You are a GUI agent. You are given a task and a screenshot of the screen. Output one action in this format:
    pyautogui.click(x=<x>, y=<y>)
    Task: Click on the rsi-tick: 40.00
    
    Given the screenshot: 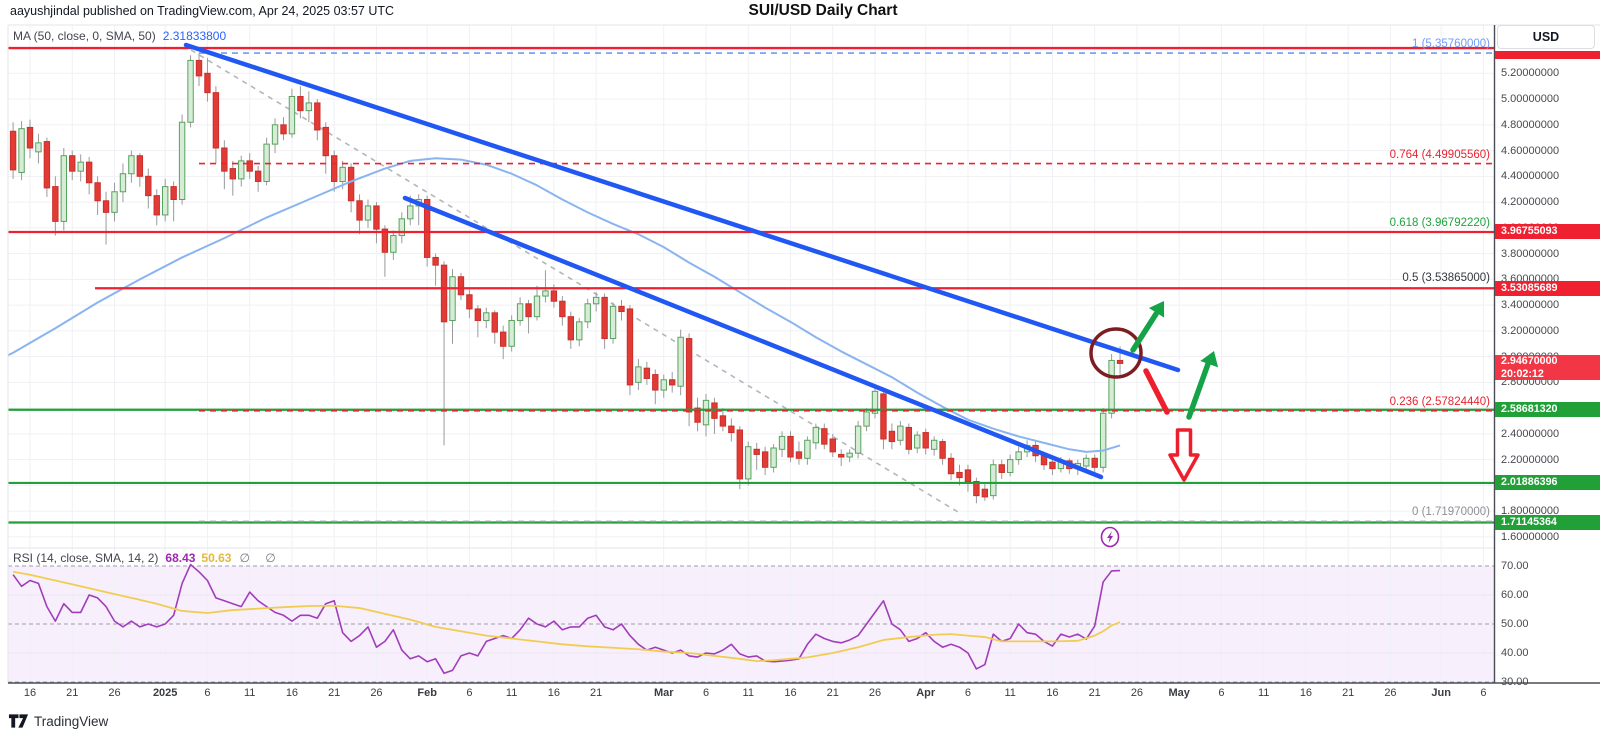 What is the action you would take?
    pyautogui.click(x=1515, y=653)
    